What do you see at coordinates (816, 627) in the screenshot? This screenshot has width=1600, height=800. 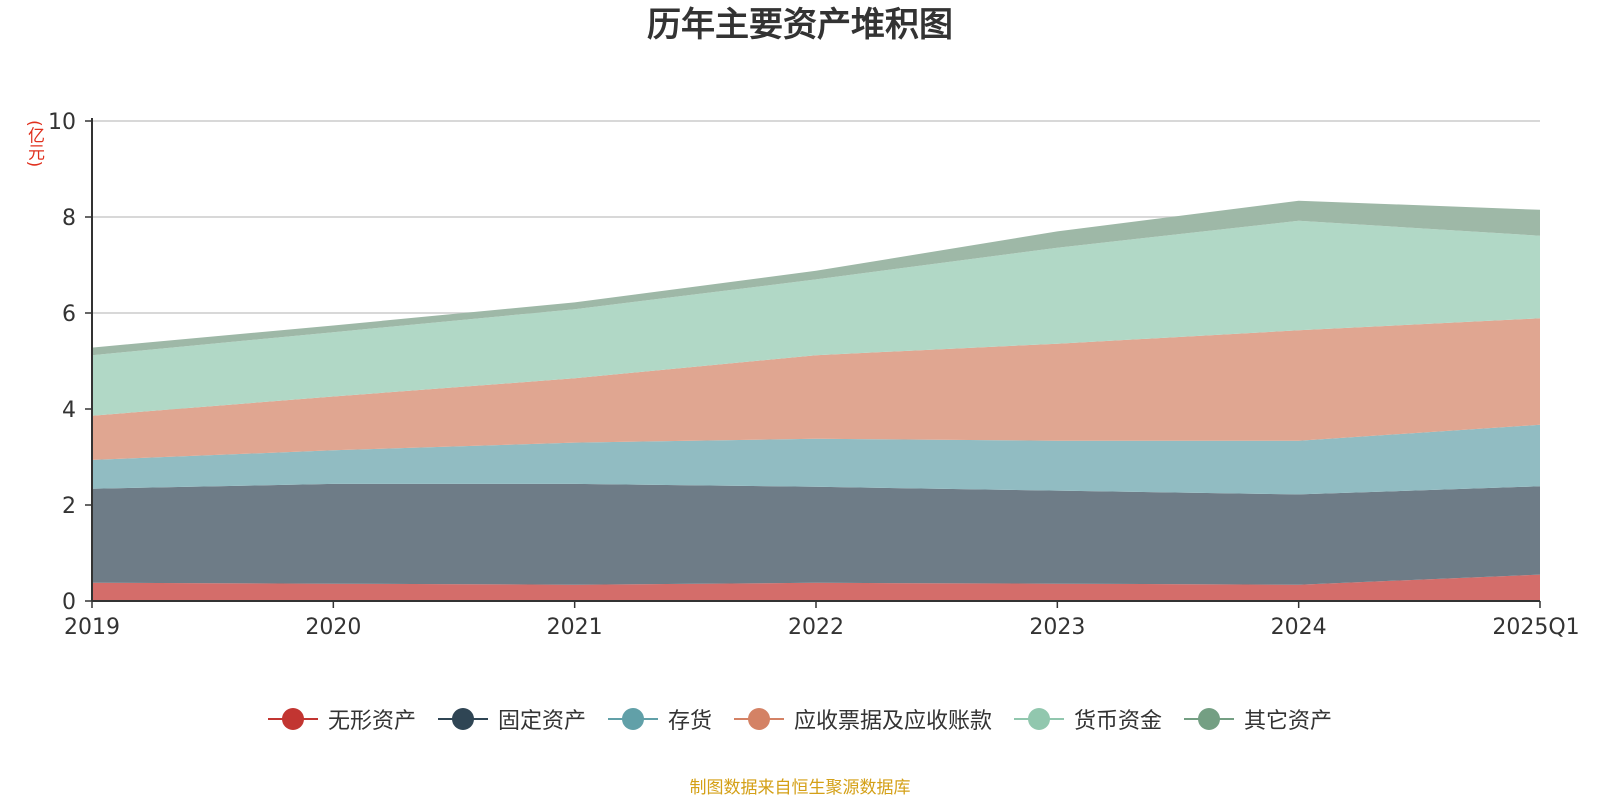 I see `x-tick-label: 2022` at bounding box center [816, 627].